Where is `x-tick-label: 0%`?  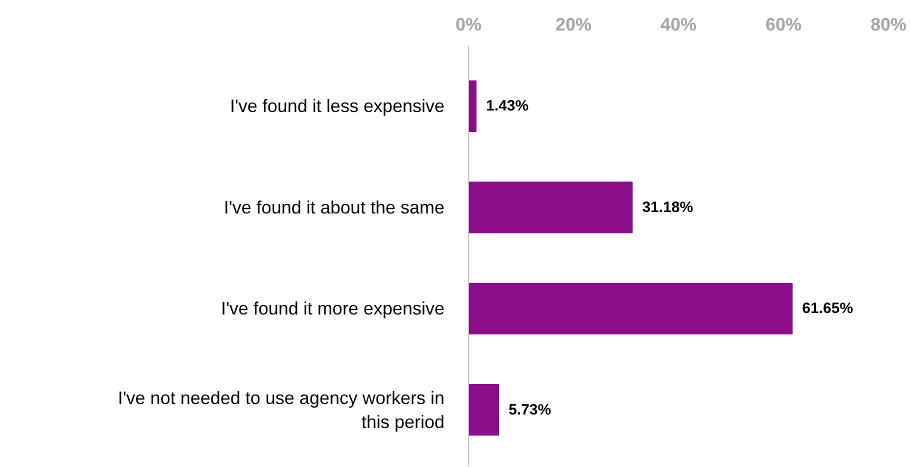 x-tick-label: 0% is located at coordinates (468, 24).